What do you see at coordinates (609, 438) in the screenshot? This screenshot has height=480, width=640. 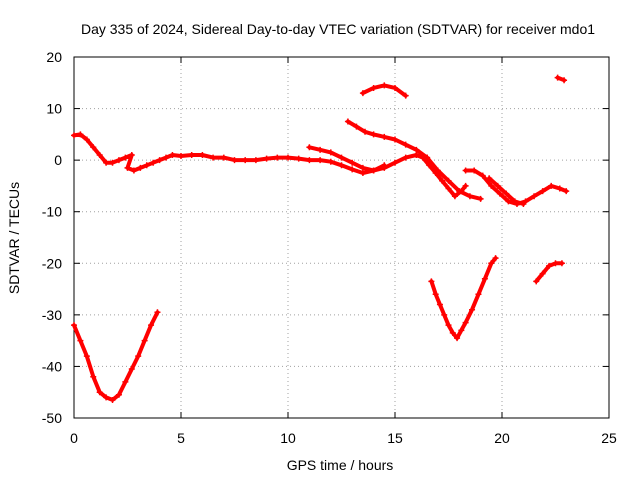 I see `x-tick-label: 25` at bounding box center [609, 438].